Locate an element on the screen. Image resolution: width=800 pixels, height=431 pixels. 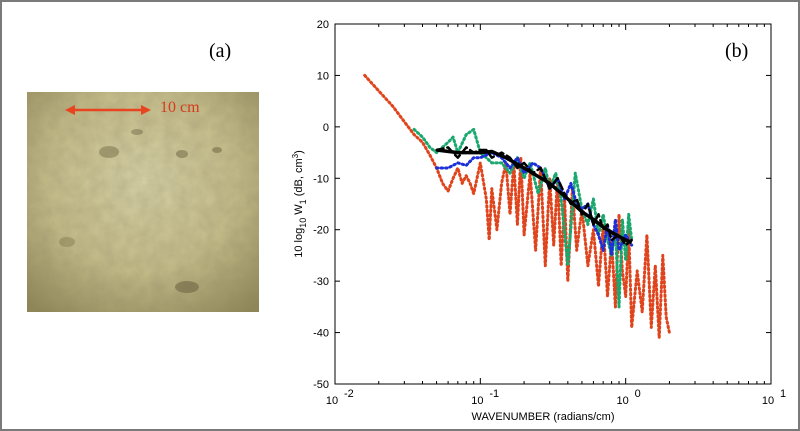
y-axis-label-close: ) is located at coordinates (299, 152).